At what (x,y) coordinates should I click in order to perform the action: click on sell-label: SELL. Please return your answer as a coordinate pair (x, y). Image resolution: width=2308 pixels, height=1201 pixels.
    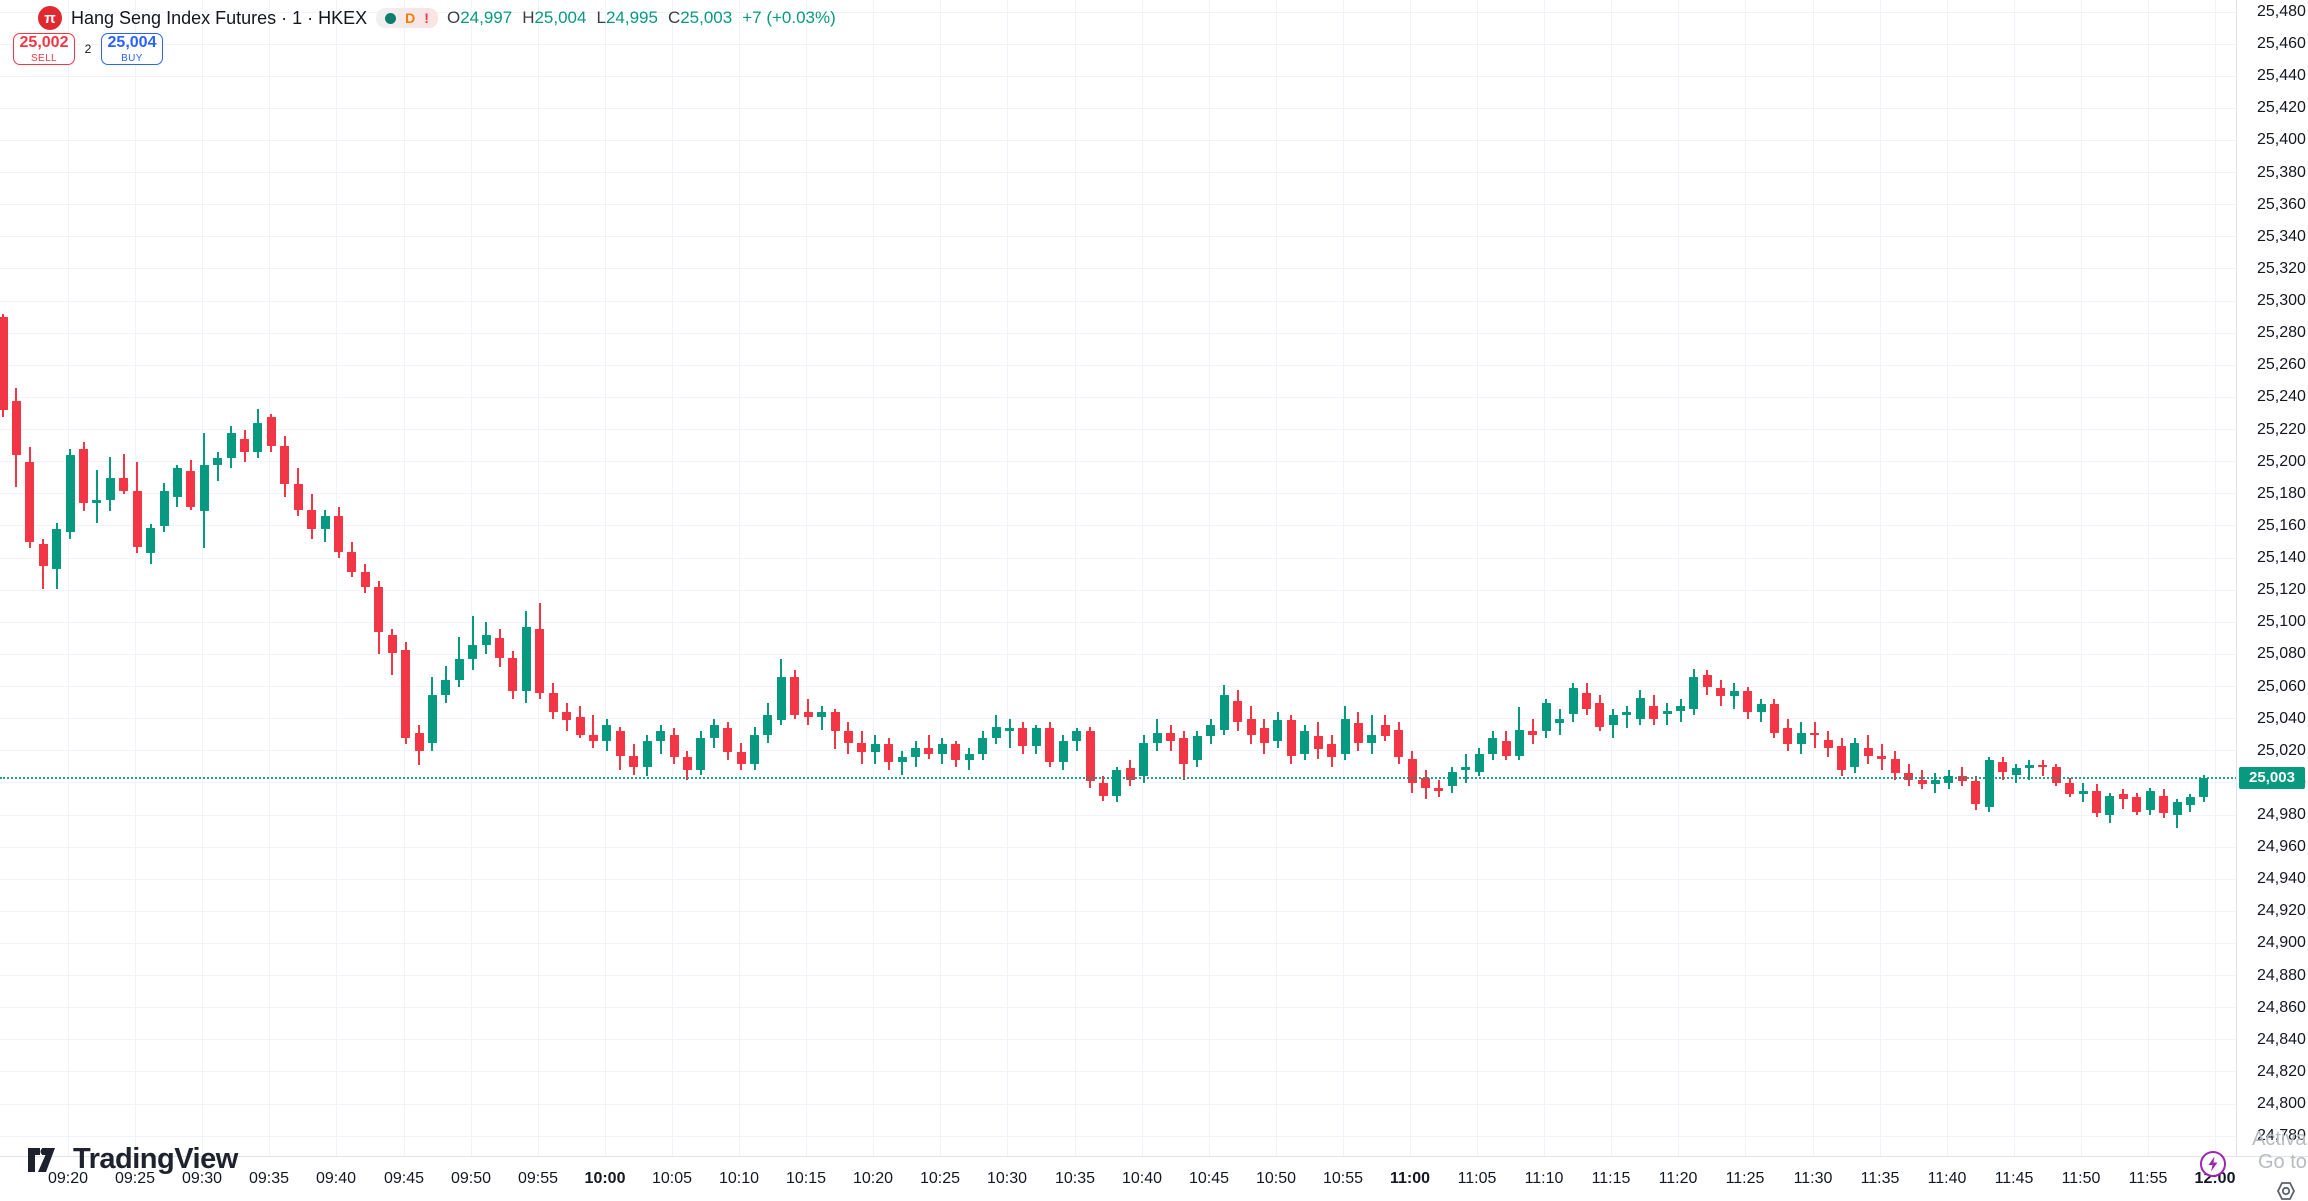
    Looking at the image, I should click on (44, 58).